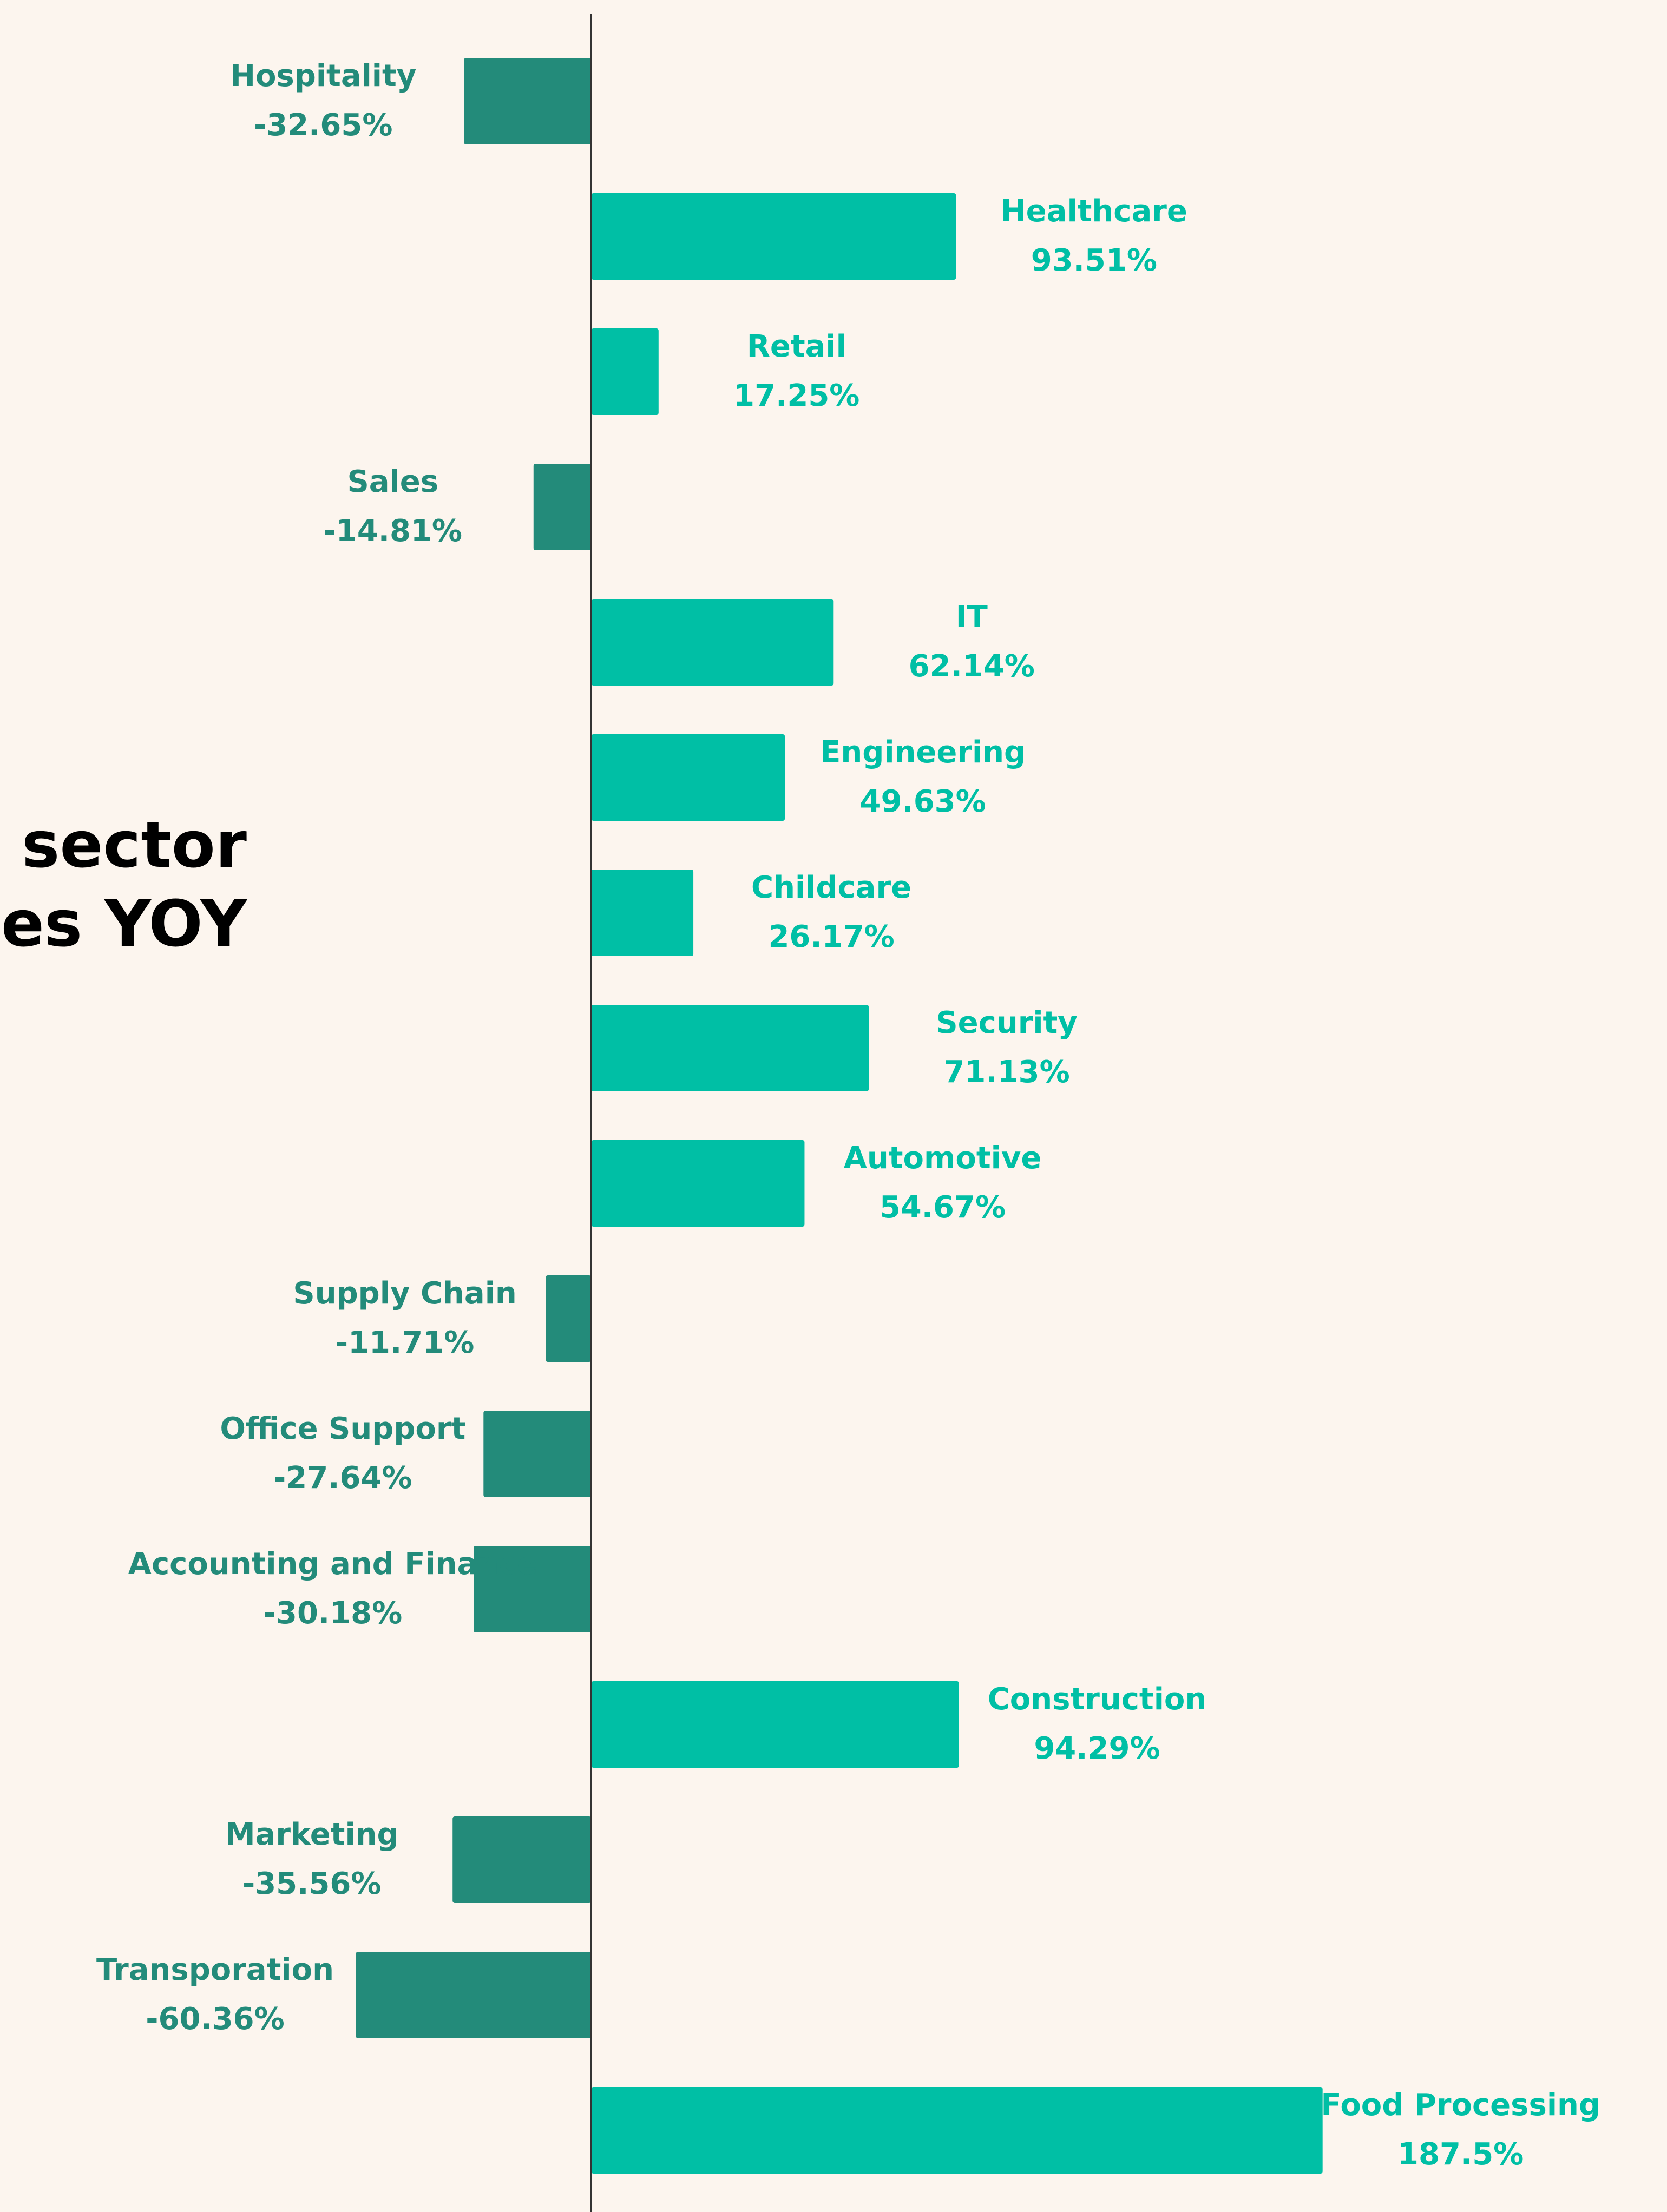 Image resolution: width=1667 pixels, height=2212 pixels. Describe the element at coordinates (333, 1614) in the screenshot. I see `value-label: -30.18%` at that location.